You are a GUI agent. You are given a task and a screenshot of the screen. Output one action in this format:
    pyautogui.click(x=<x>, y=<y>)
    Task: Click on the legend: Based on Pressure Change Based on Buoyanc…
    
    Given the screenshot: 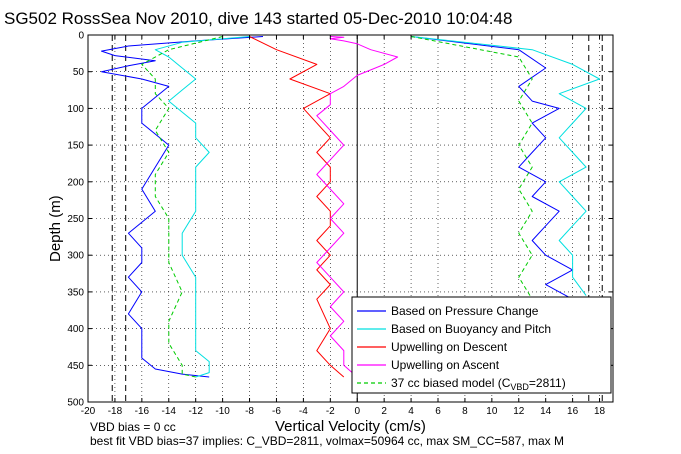 What is the action you would take?
    pyautogui.click(x=481, y=345)
    